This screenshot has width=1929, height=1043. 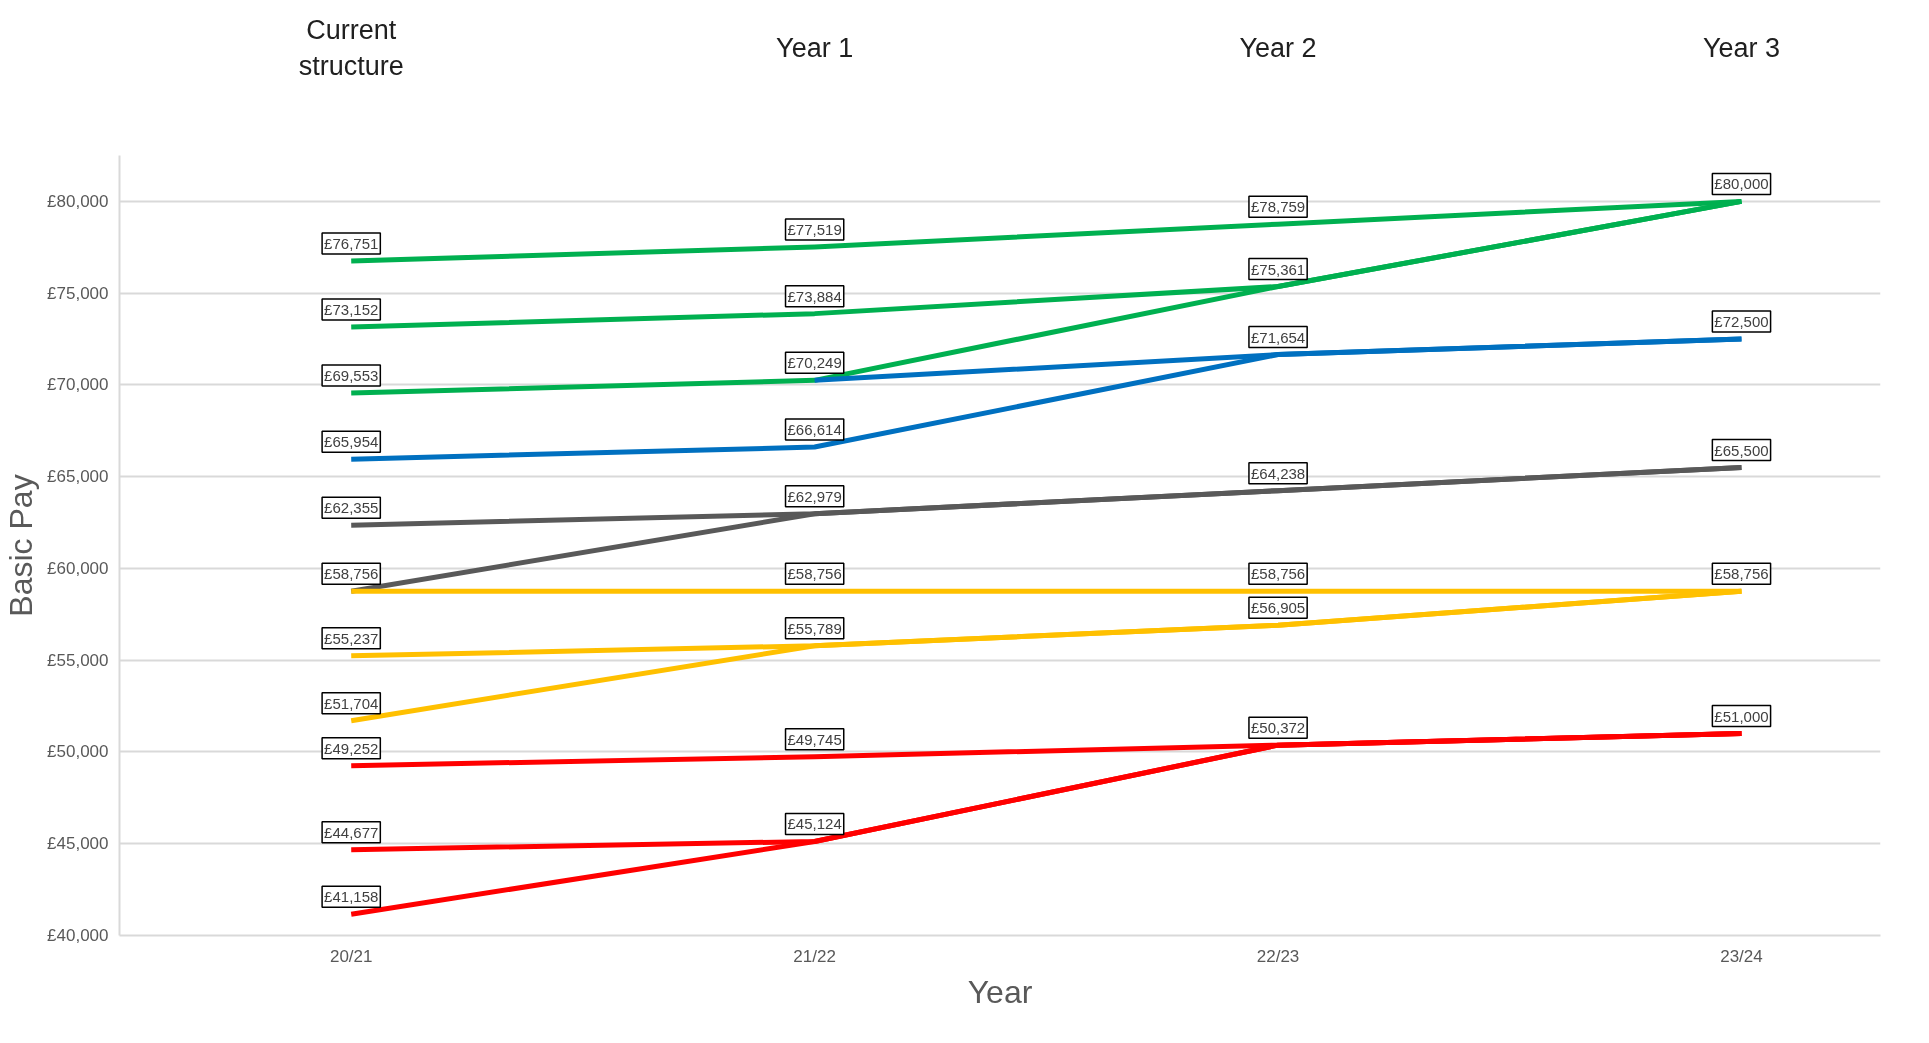 I want to click on y-tick-label: £40,000, so click(x=78, y=935).